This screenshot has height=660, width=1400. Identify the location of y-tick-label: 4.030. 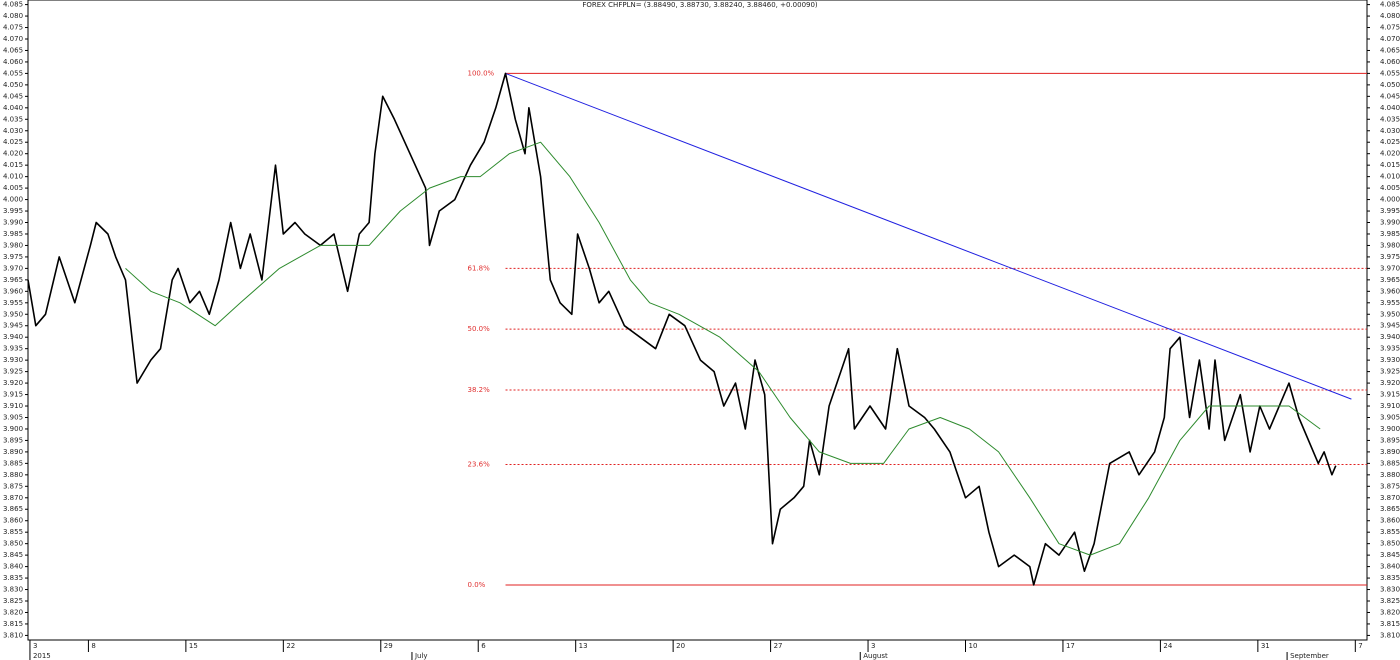
(13, 131).